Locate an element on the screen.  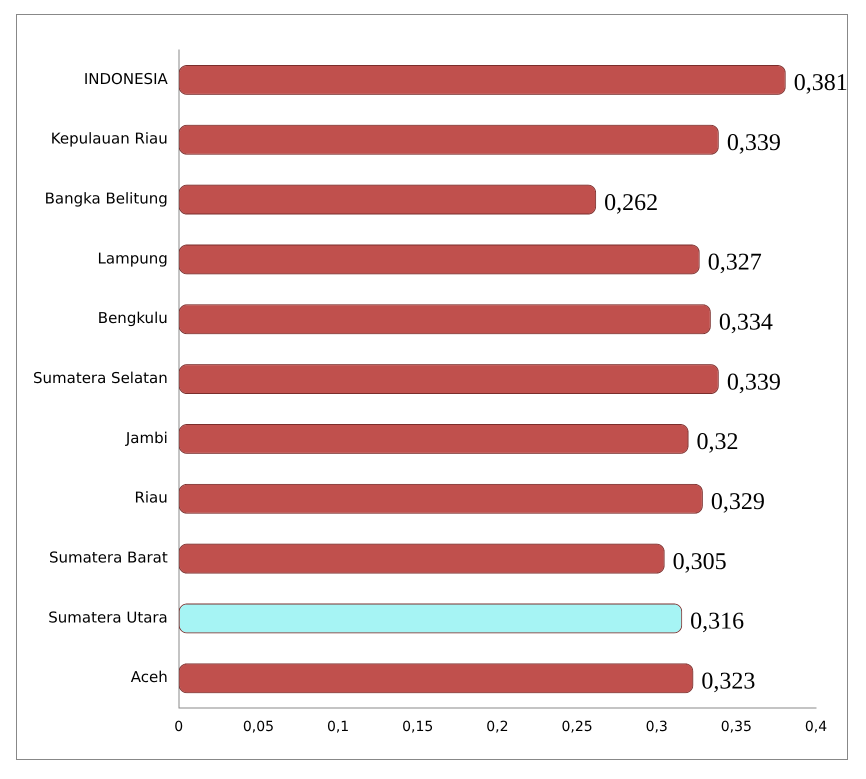
y-tick-label: Jambi is located at coordinates (146, 437).